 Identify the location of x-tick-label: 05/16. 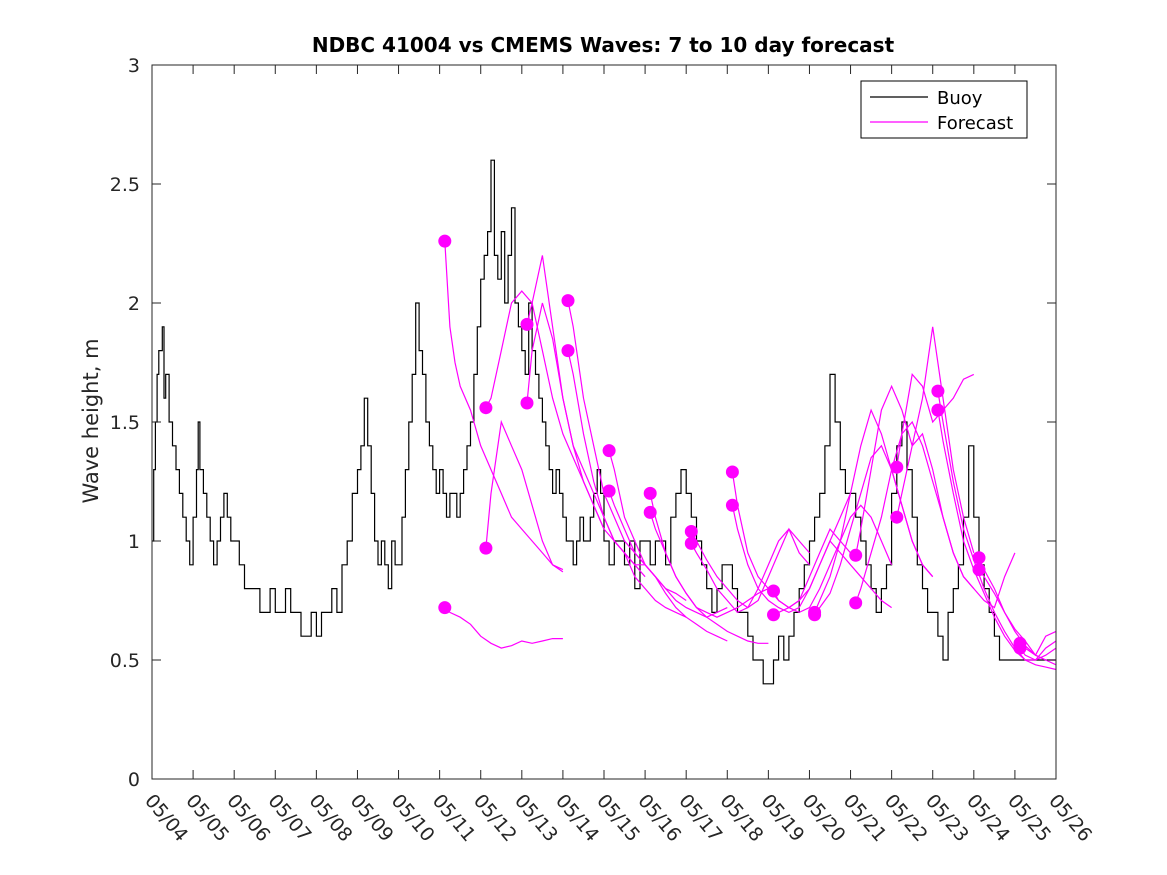
(659, 818).